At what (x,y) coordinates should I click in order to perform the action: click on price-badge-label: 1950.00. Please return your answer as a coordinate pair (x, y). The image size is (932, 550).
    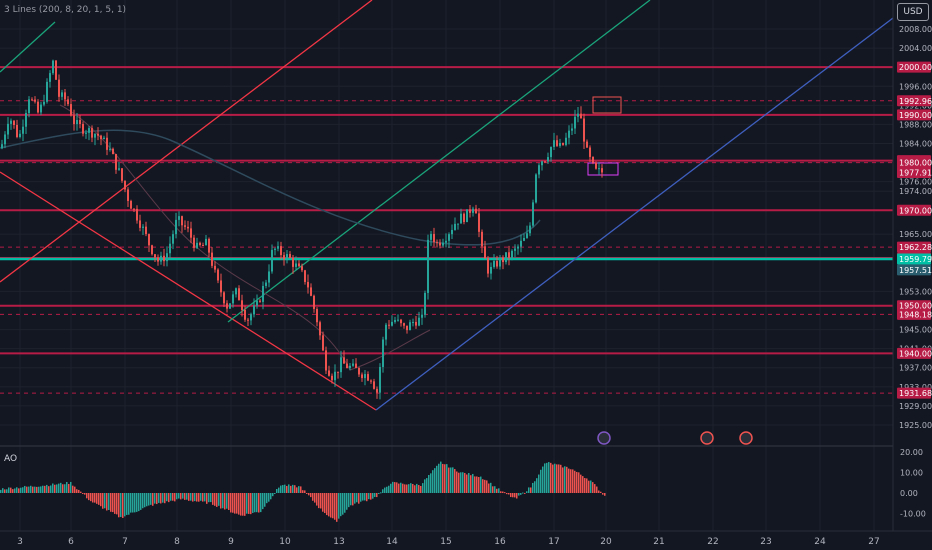
    Looking at the image, I should click on (915, 306).